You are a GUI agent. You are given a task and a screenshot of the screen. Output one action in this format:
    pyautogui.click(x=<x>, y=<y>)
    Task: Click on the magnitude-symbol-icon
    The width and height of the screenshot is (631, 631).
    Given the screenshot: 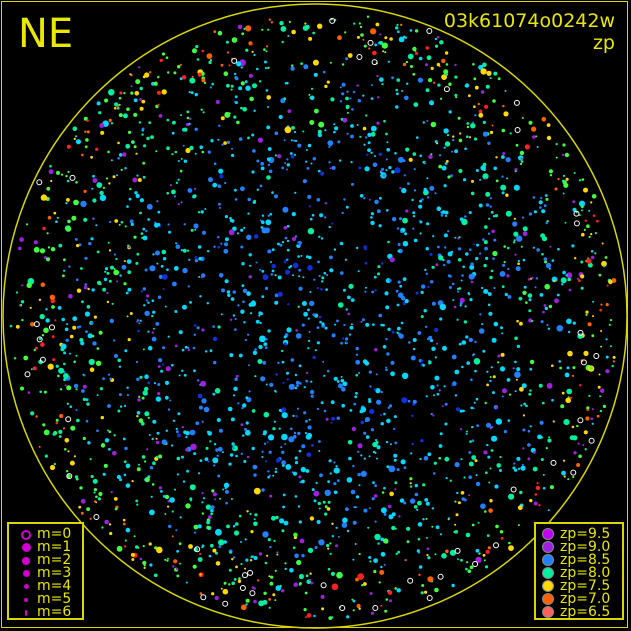 What is the action you would take?
    pyautogui.click(x=26, y=586)
    